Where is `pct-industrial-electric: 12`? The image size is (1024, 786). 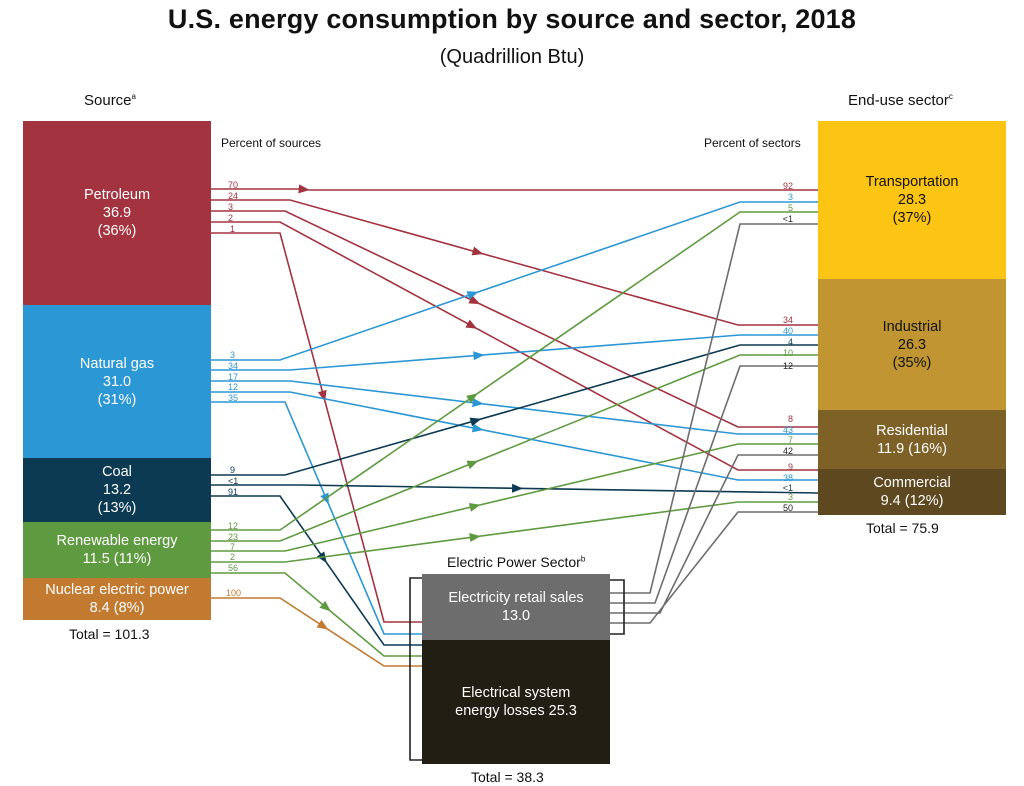
pct-industrial-electric: 12 is located at coordinates (788, 366).